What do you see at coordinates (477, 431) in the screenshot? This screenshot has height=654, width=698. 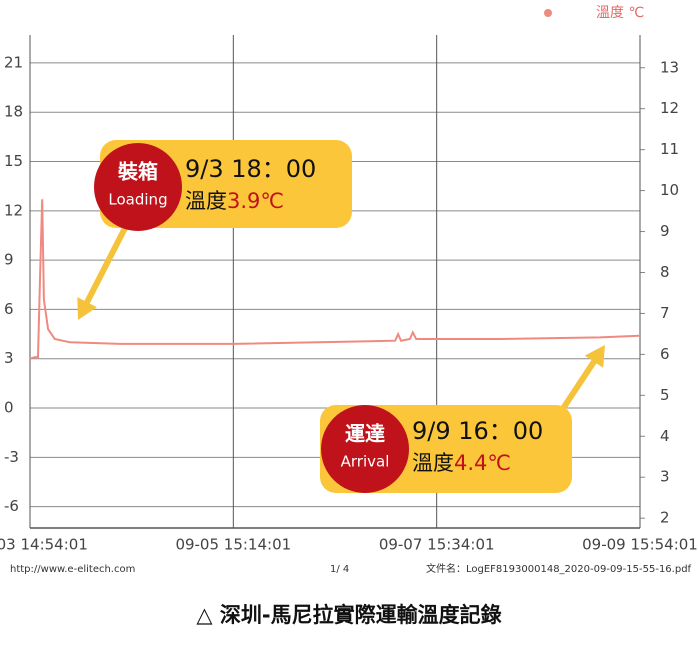 I see `annotation-time: 9/9 16：00` at bounding box center [477, 431].